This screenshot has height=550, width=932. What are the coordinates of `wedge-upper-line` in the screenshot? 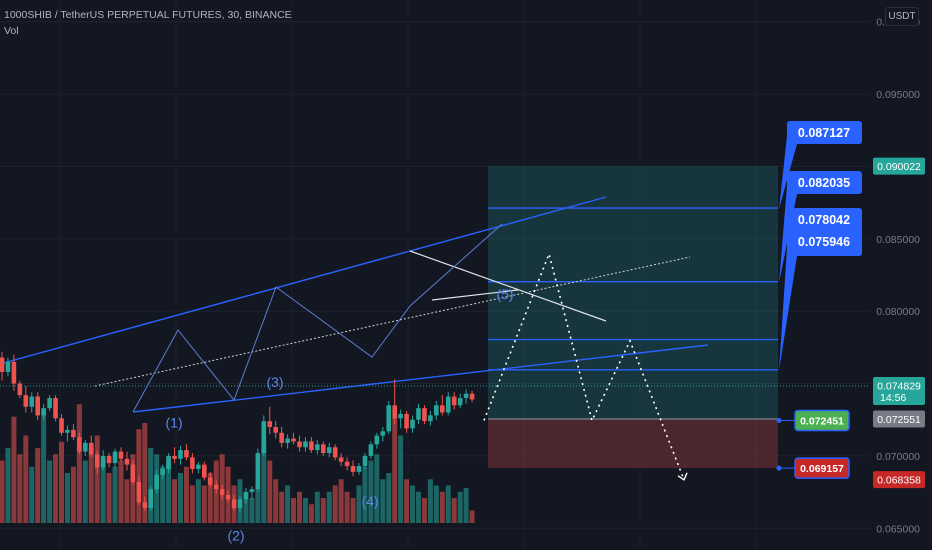 It's located at (508, 286).